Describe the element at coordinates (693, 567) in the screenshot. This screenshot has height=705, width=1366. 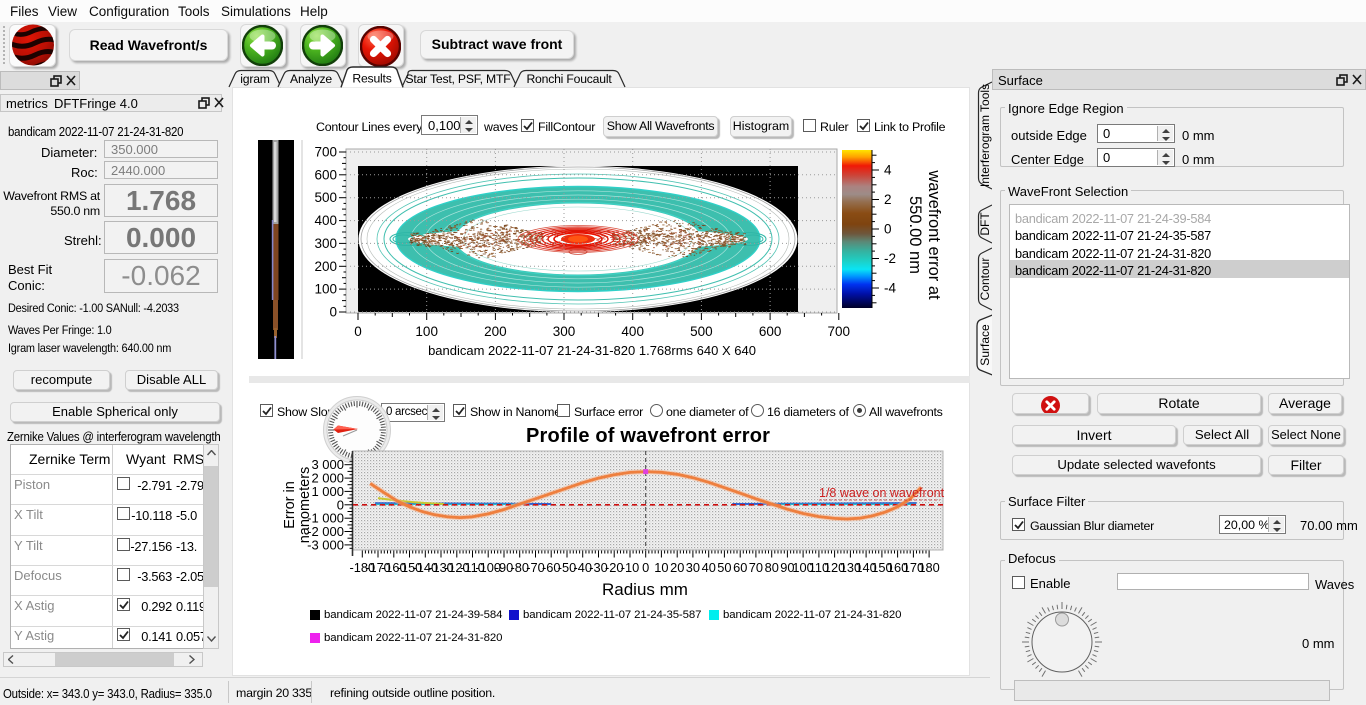
I see `svg-text: 30` at that location.